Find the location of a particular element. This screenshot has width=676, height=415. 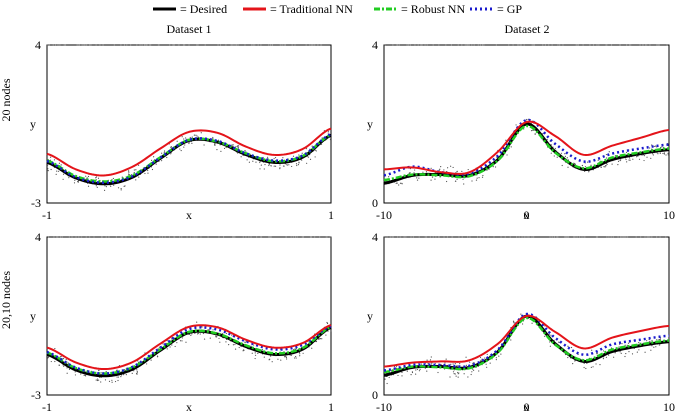

column-title-dataset-1: Dataset 1 is located at coordinates (189, 29).